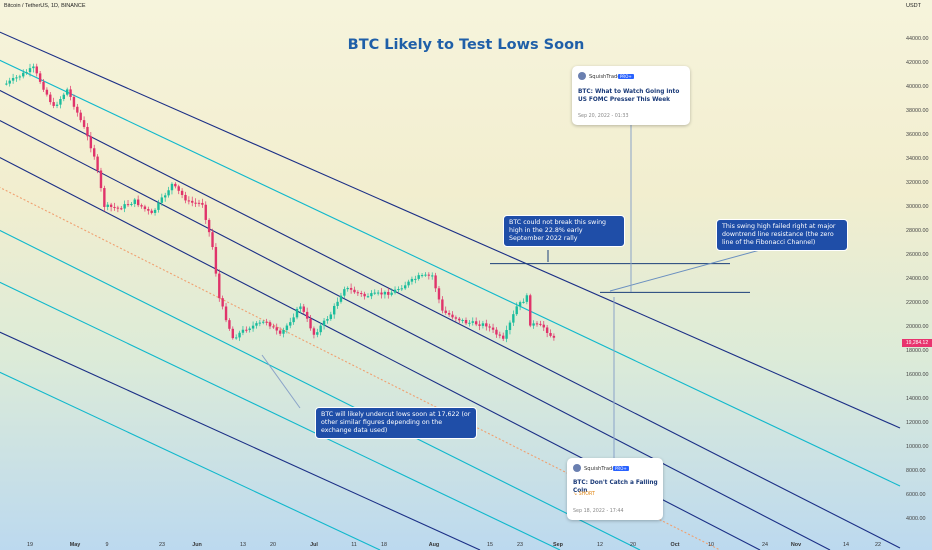  Describe the element at coordinates (917, 399) in the screenshot. I see `y-tick-label: 14000.00` at that location.